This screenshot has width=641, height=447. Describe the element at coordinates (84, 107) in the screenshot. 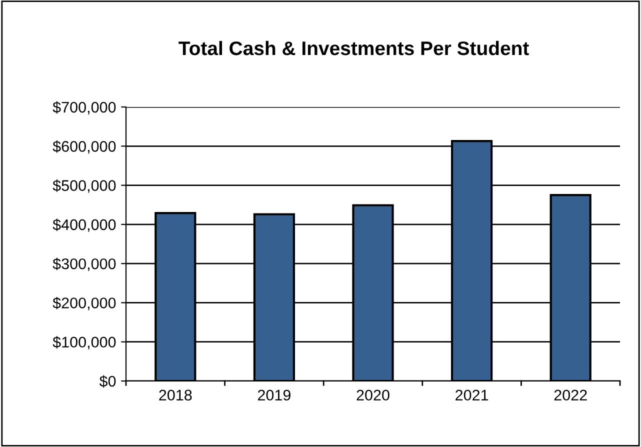

I see `y-tick-label: $700,000` at that location.